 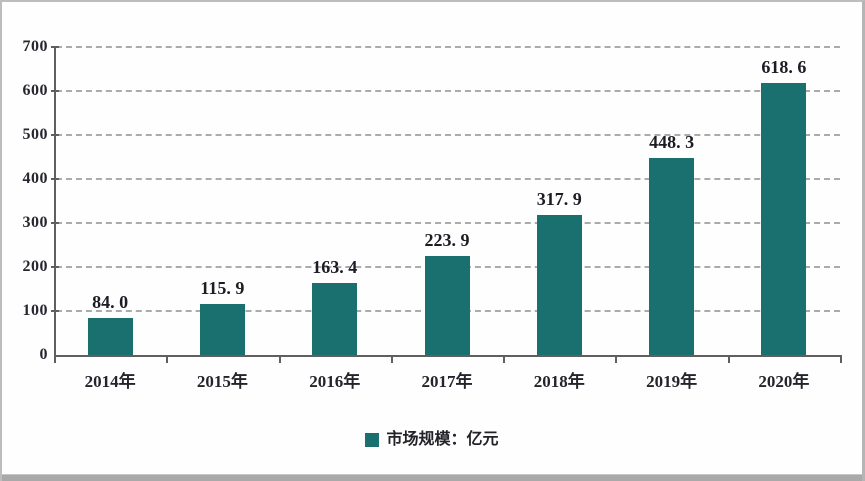 I want to click on legend: 市场规模：亿元, so click(x=432, y=440).